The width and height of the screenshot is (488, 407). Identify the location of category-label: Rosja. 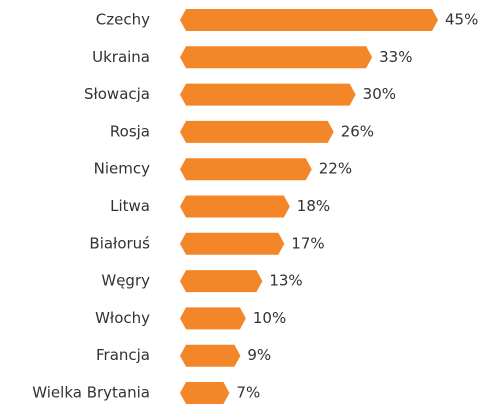
(130, 131).